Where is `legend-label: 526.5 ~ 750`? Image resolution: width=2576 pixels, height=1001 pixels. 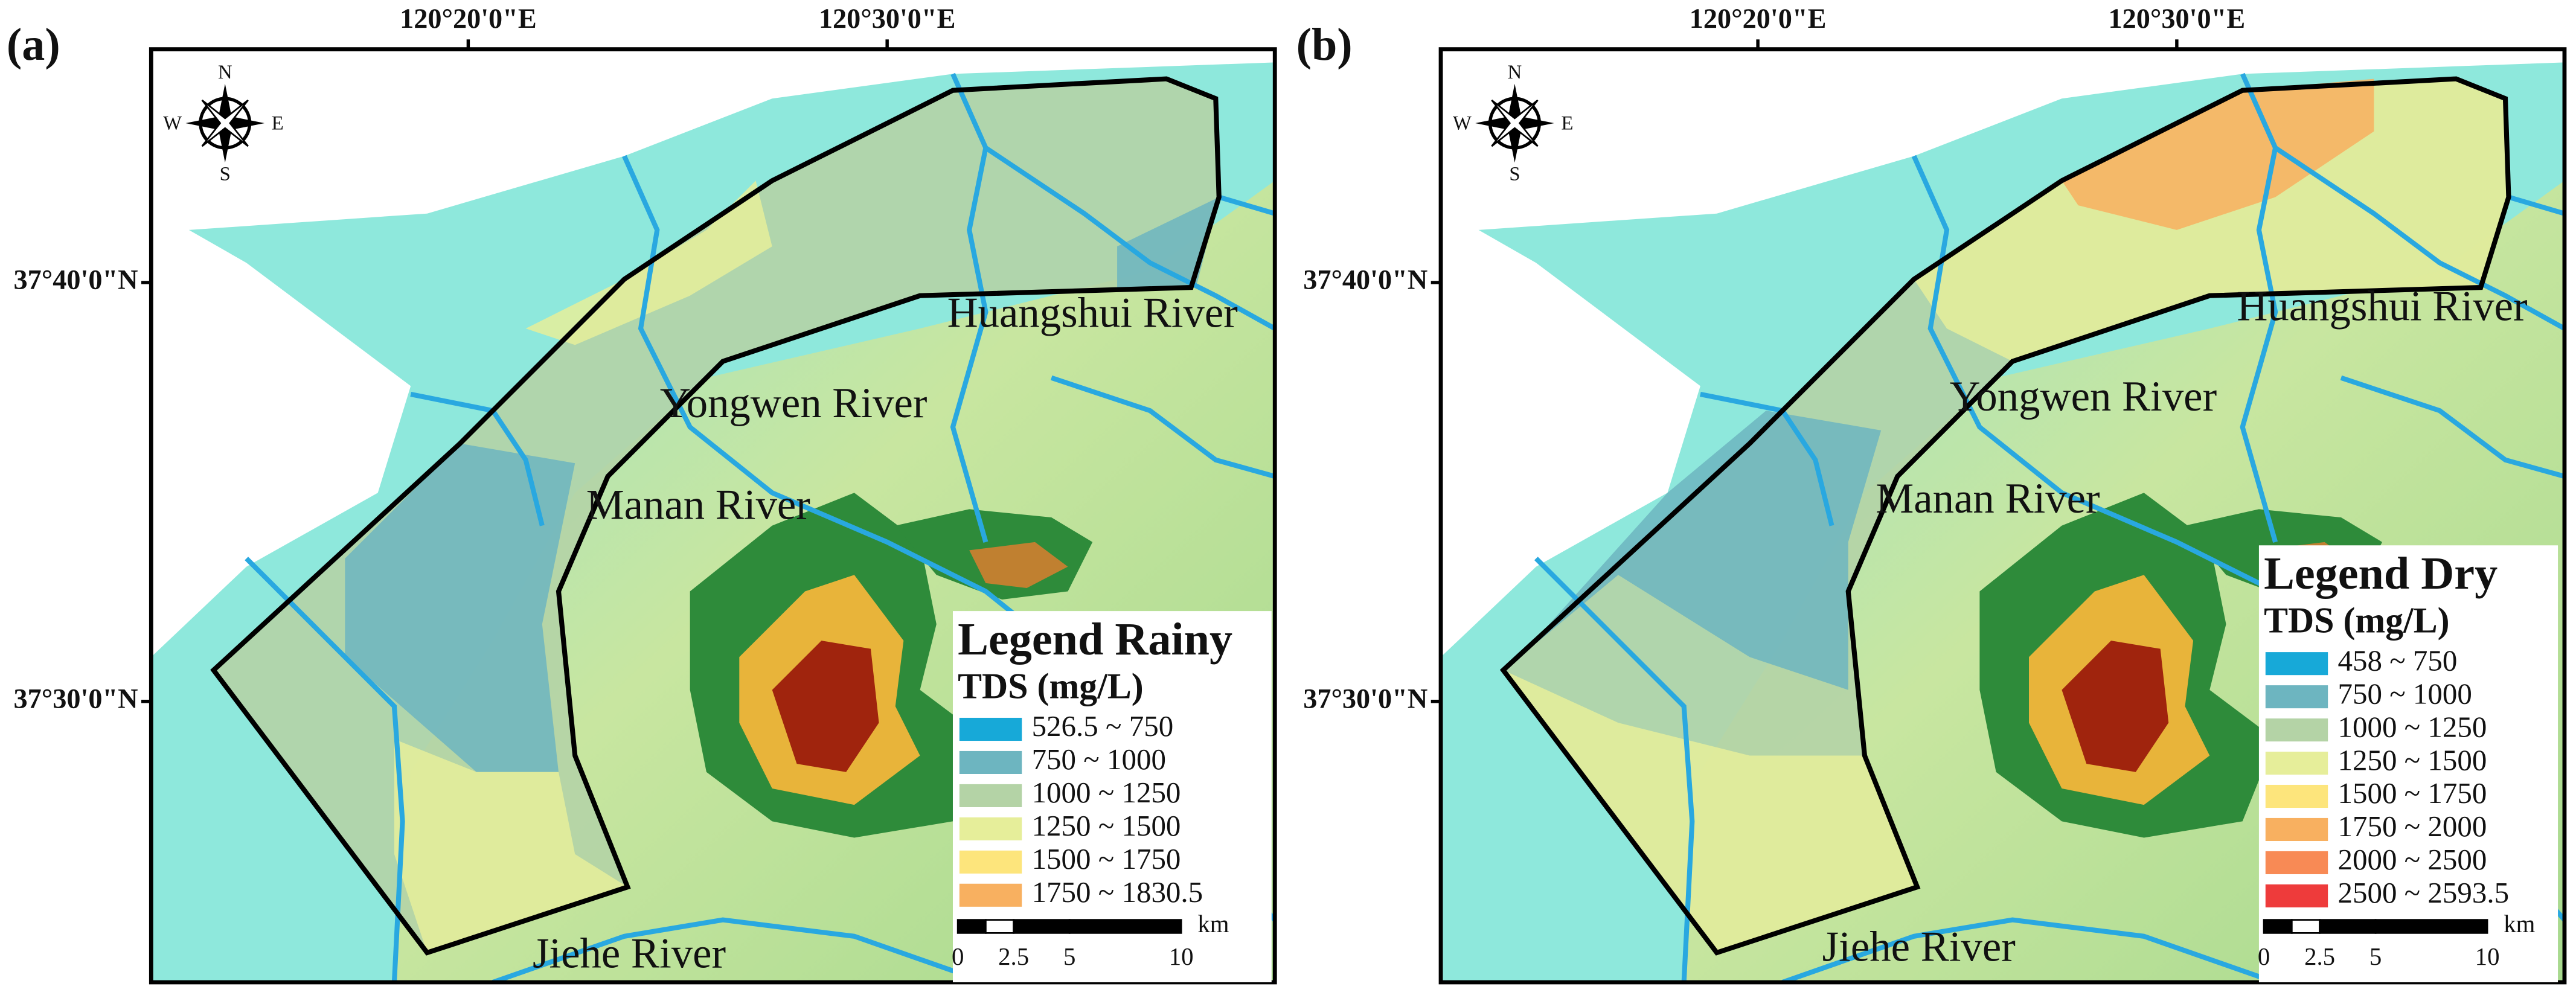 legend-label: 526.5 ~ 750 is located at coordinates (1103, 726).